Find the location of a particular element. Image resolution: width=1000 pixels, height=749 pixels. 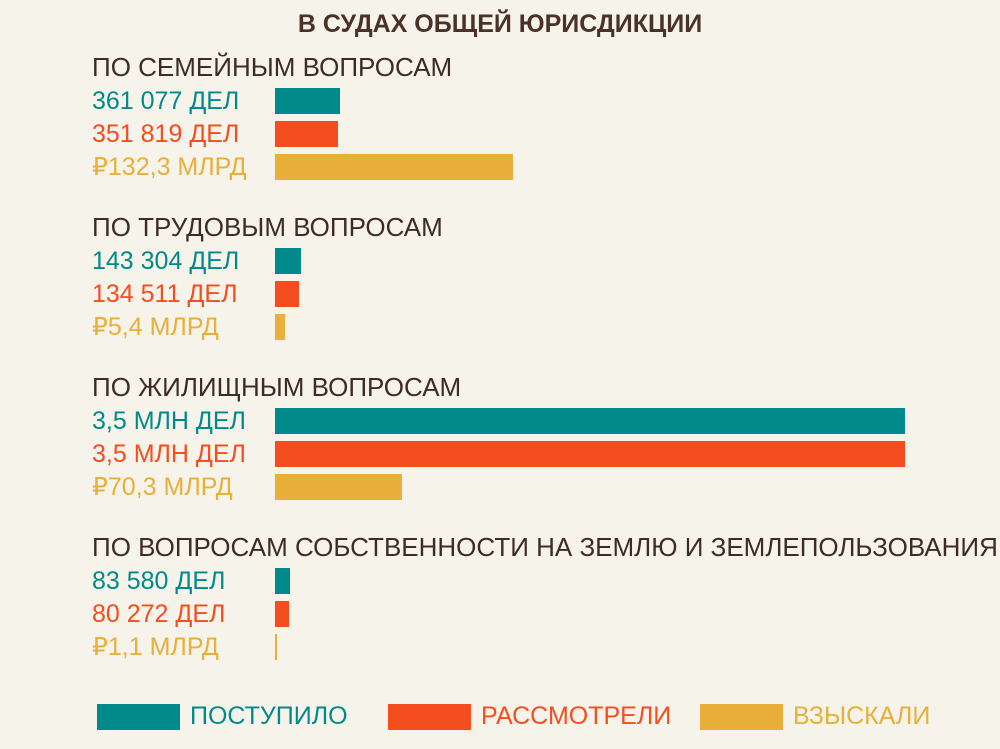

data-label: 143 304 ДЕЛ is located at coordinates (166, 261).